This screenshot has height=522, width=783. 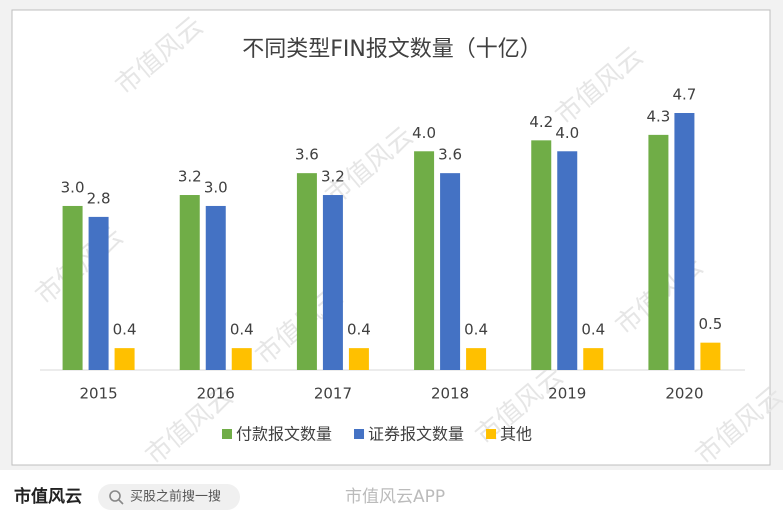 I want to click on footer-logo: 市值风云, so click(x=48, y=496).